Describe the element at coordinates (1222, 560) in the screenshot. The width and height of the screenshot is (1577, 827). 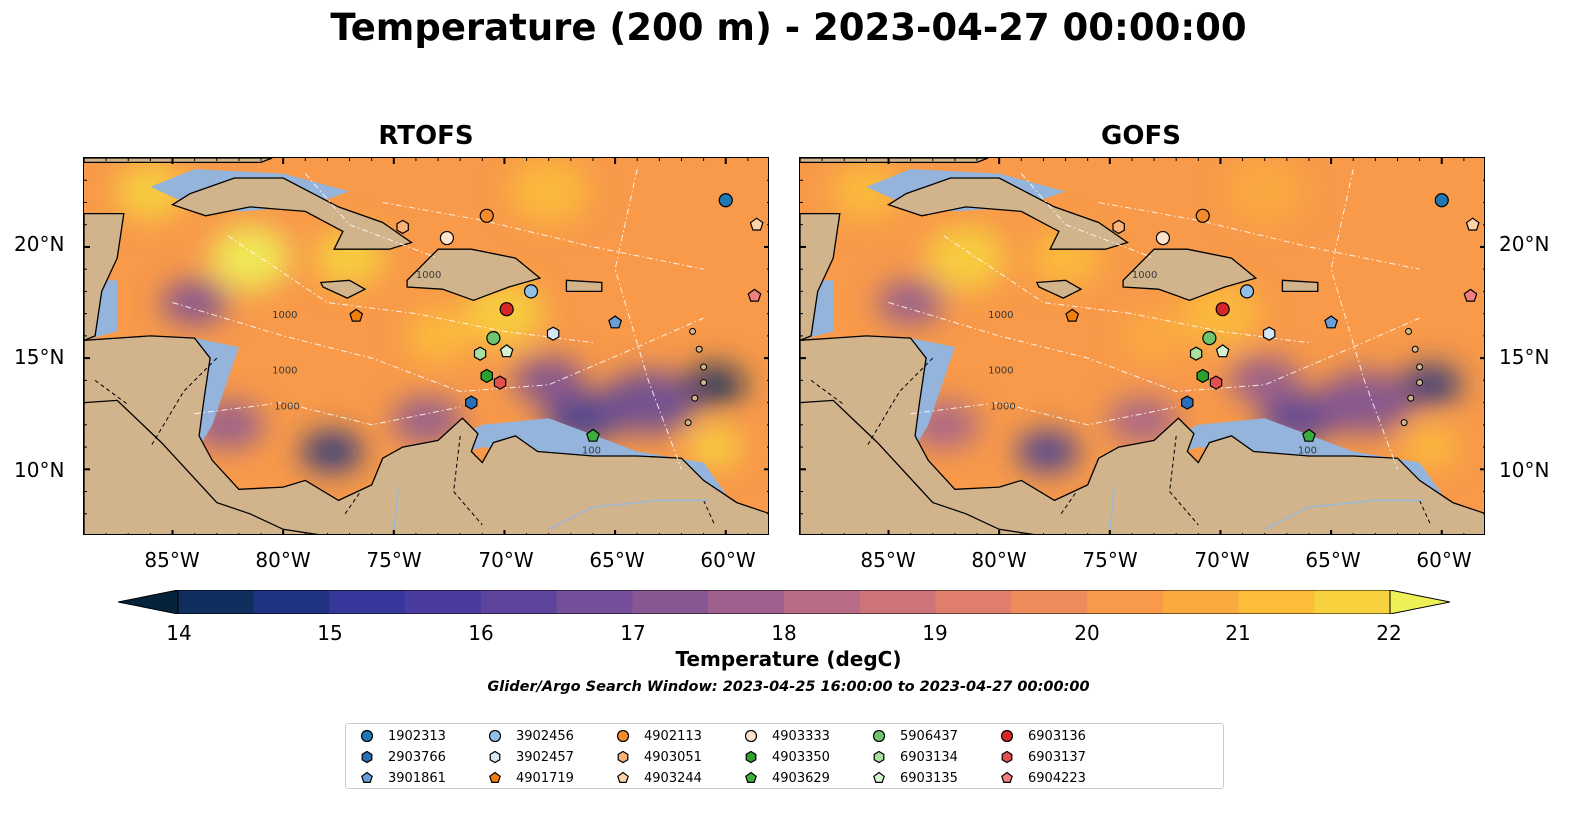
I see `lon-label-70w-b: 70°W` at that location.